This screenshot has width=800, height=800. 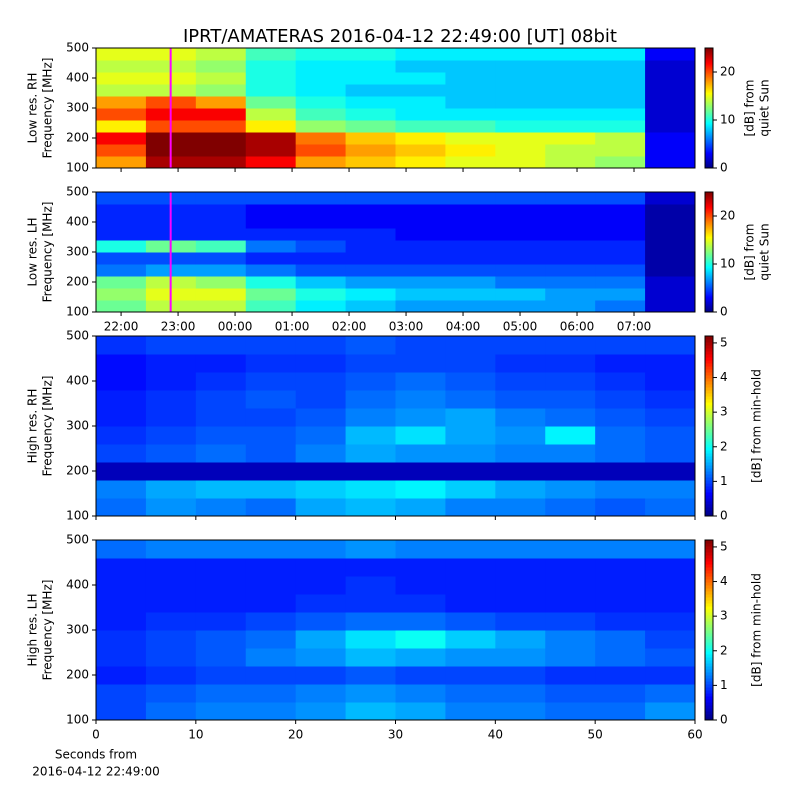 I want to click on colorbar-label: [dB] from min-hold, so click(x=757, y=426).